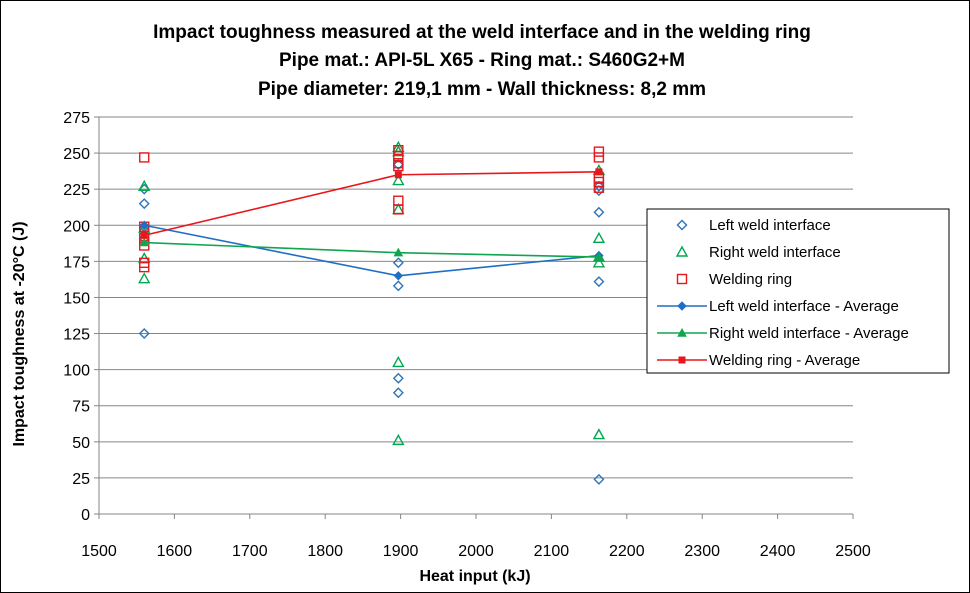 Image resolution: width=970 pixels, height=593 pixels. Describe the element at coordinates (401, 551) in the screenshot. I see `x-tick-label: 1900` at that location.